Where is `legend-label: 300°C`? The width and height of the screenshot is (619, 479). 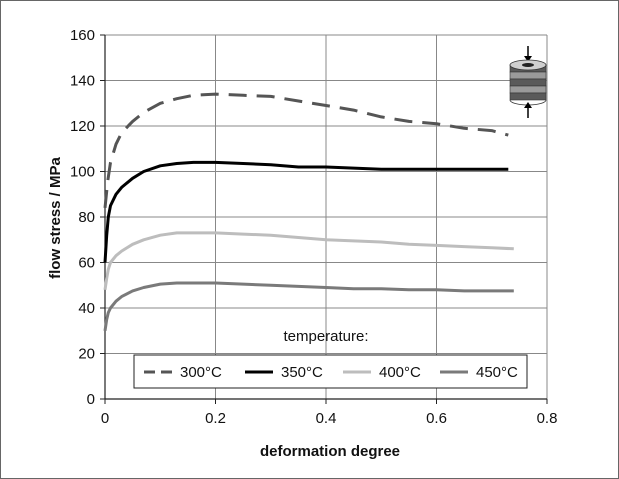 legend-label: 300°C is located at coordinates (201, 372).